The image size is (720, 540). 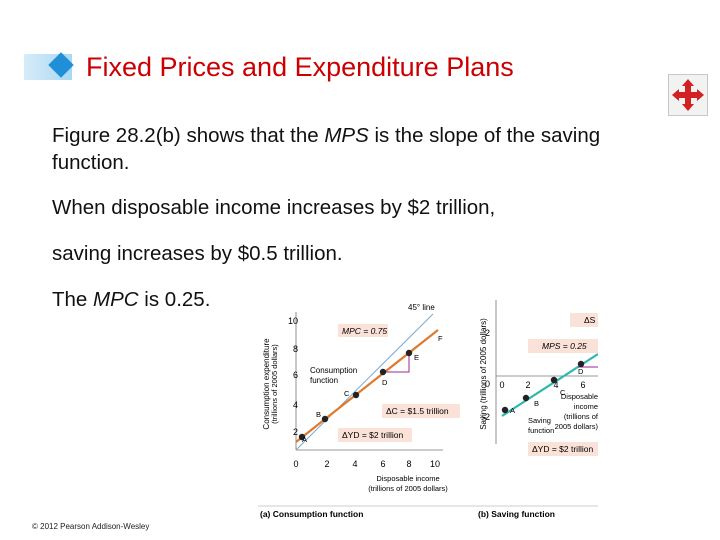 I want to click on a-ytick: 2, so click(x=295, y=432).